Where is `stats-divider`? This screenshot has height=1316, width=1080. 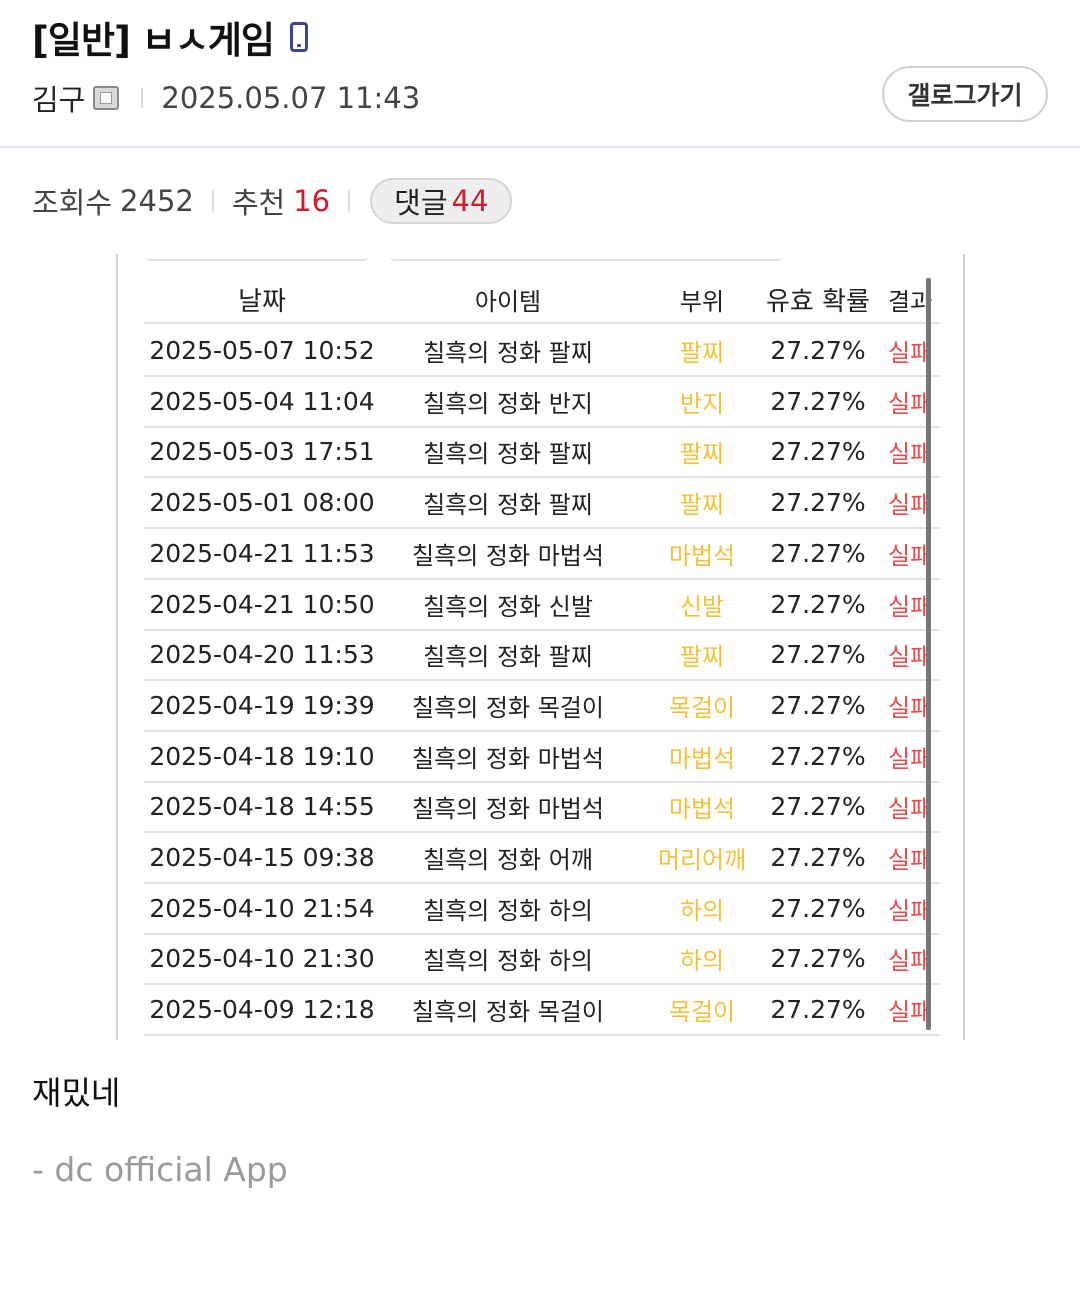 stats-divider is located at coordinates (349, 201).